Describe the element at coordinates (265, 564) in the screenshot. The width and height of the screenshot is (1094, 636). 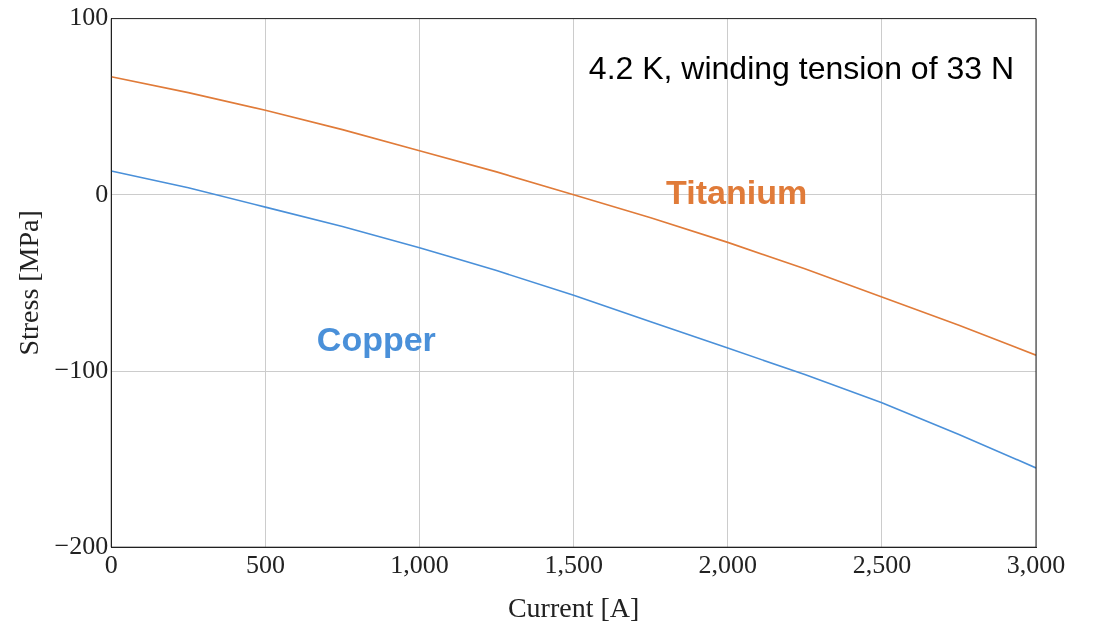
I see `x-tick-label: 500` at that location.